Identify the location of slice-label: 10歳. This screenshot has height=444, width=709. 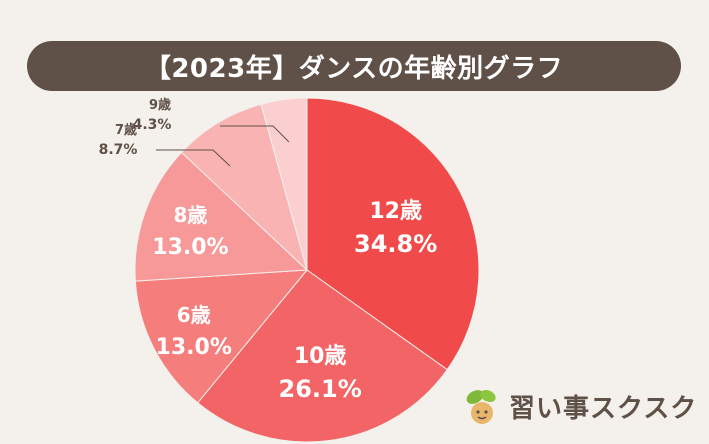
(320, 356).